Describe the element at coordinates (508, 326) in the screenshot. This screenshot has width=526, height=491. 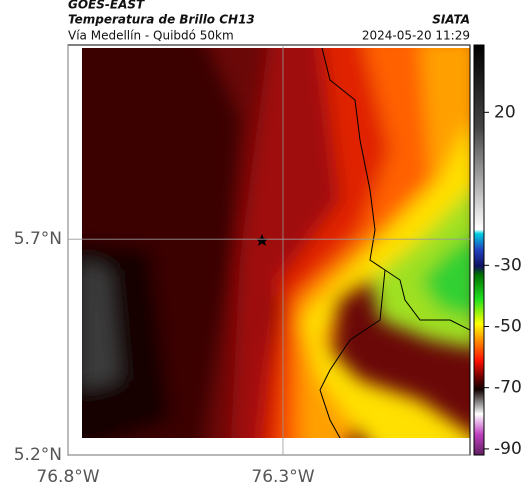
I see `colorbar-tick-label: -50` at that location.